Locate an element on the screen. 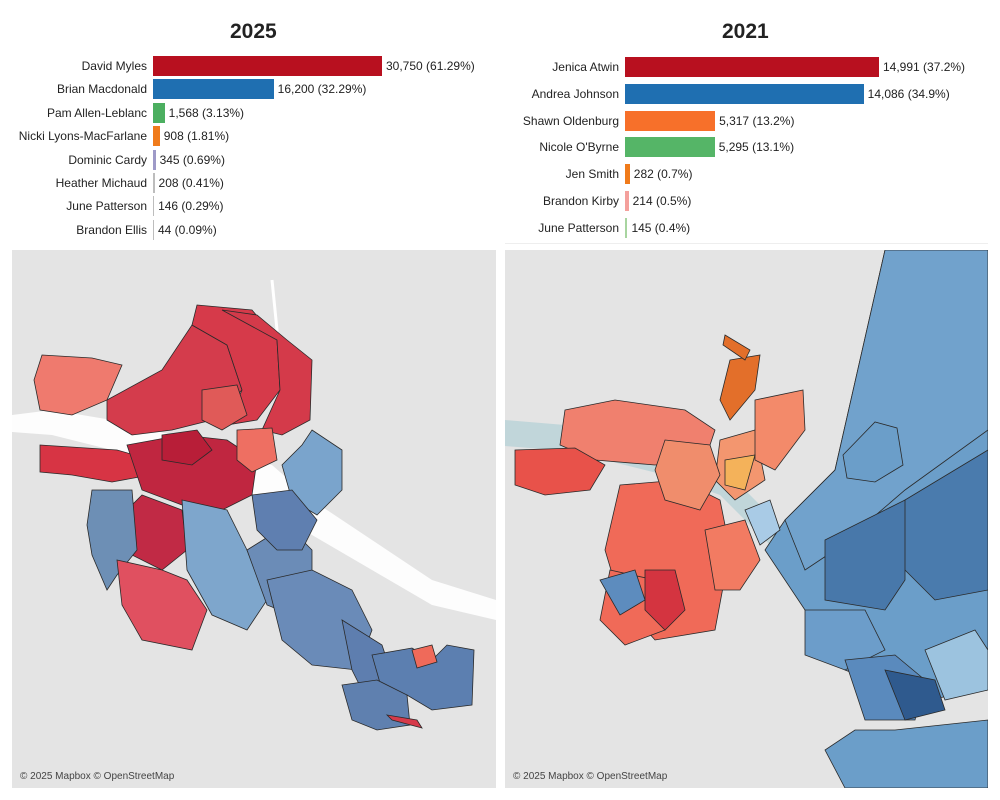  river is located at coordinates (254, 515).